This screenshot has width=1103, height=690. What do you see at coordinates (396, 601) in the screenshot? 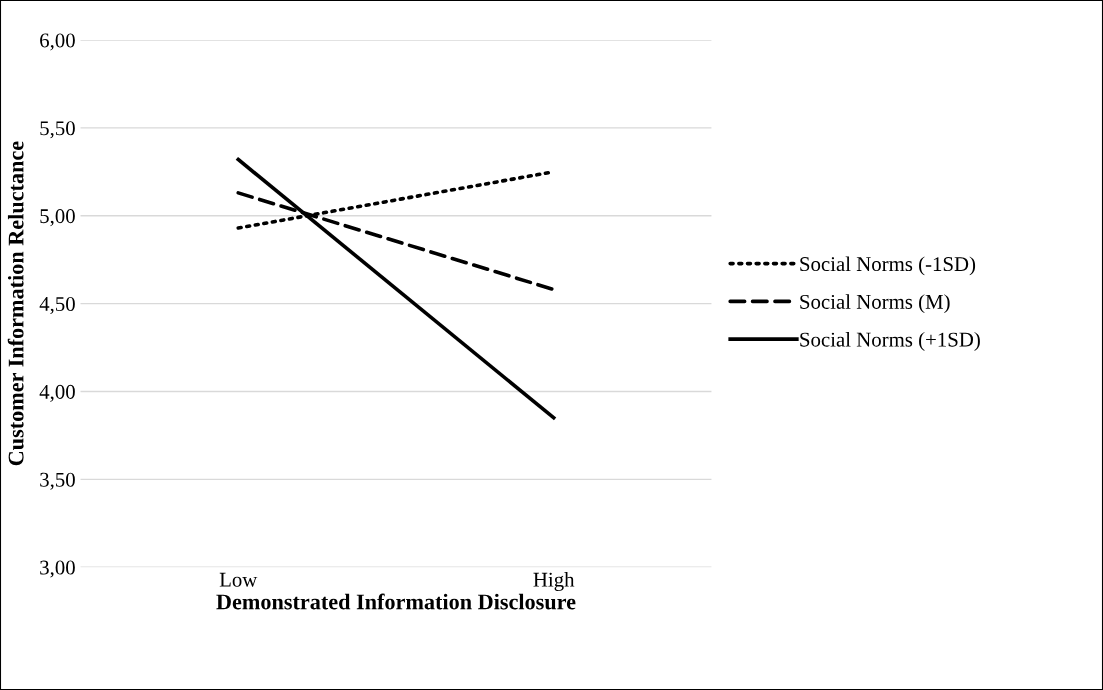
I see `x-axis-title: Demonstrated Information Disclosure` at bounding box center [396, 601].